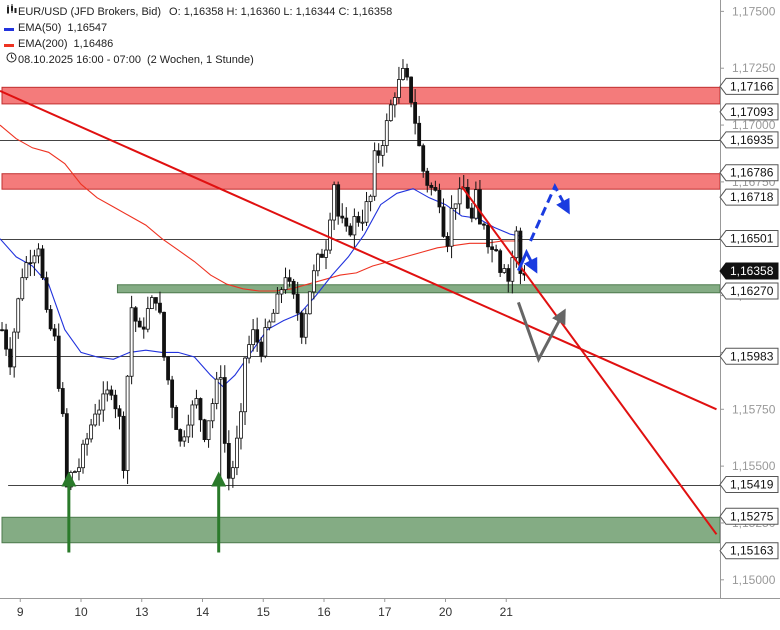 This screenshot has height=630, width=780. Describe the element at coordinates (324, 612) in the screenshot. I see `x-tick-label: 16` at that location.